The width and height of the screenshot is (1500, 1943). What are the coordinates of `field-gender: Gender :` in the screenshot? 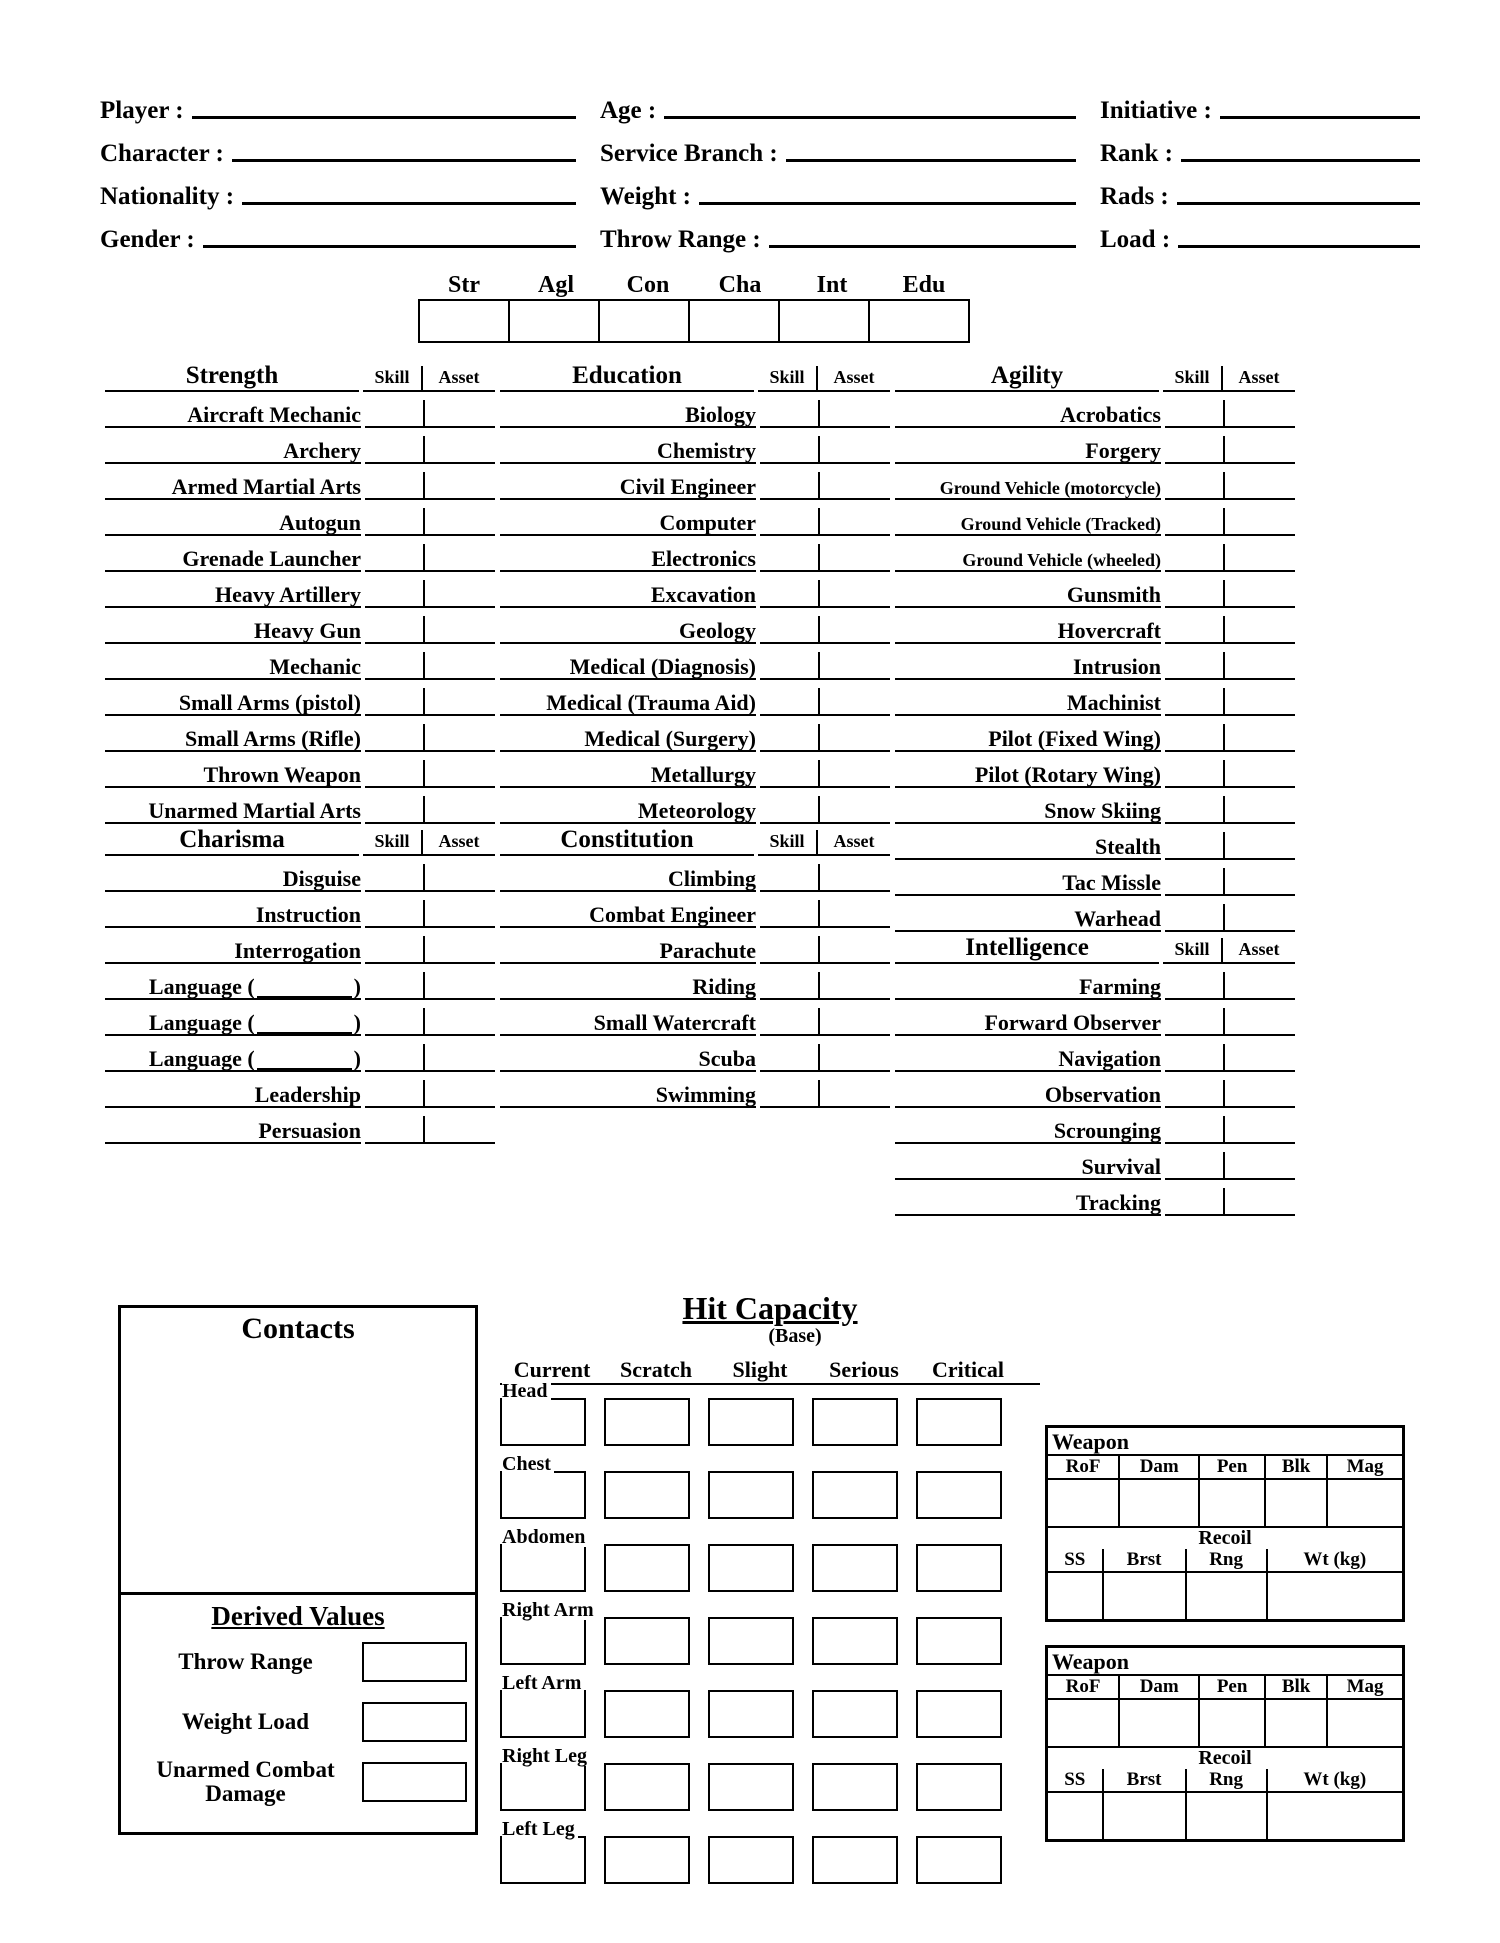 It's located at (350, 239).